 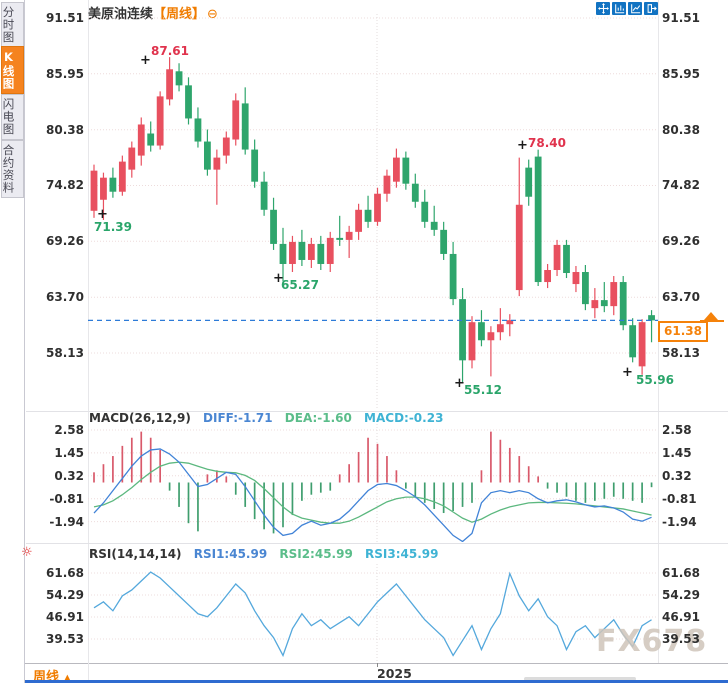 What do you see at coordinates (635, 8) in the screenshot?
I see `line-panel-icon` at bounding box center [635, 8].